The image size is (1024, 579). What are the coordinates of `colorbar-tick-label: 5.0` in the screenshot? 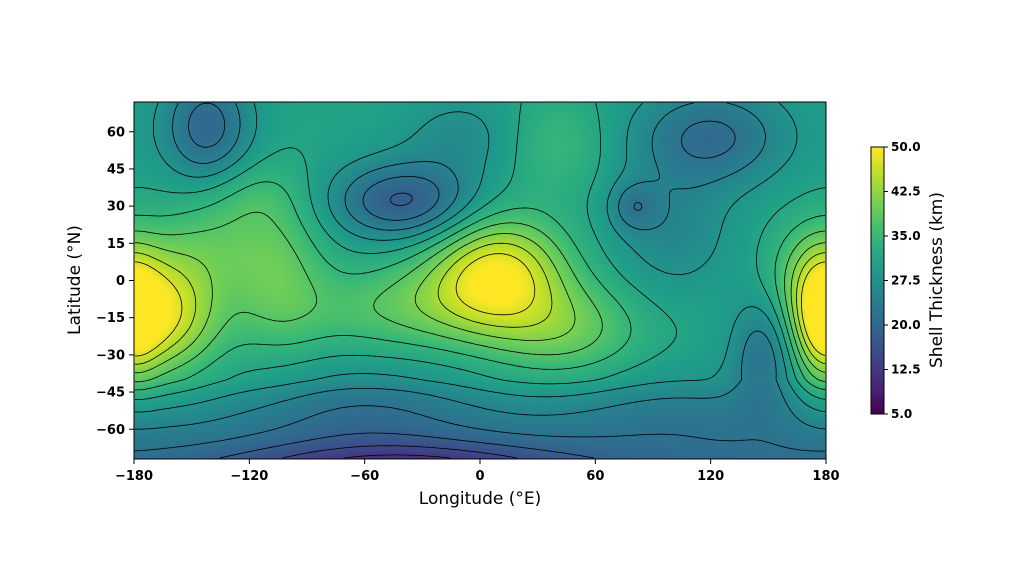 It's located at (901, 414).